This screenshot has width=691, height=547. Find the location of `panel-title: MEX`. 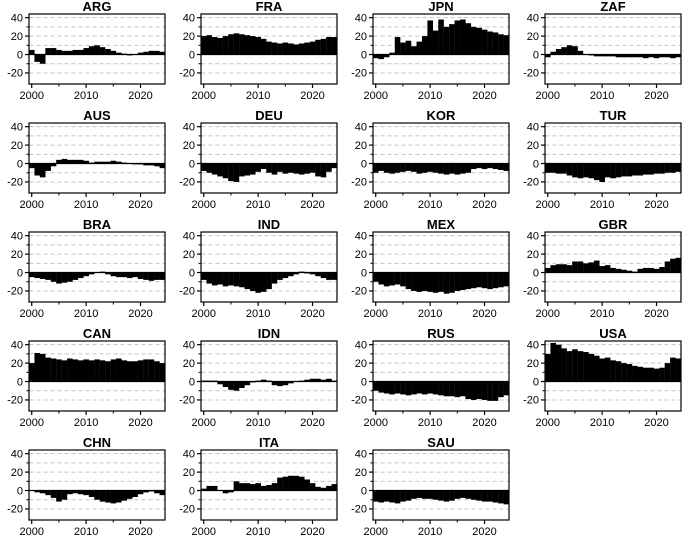

panel-title: MEX is located at coordinates (441, 225).